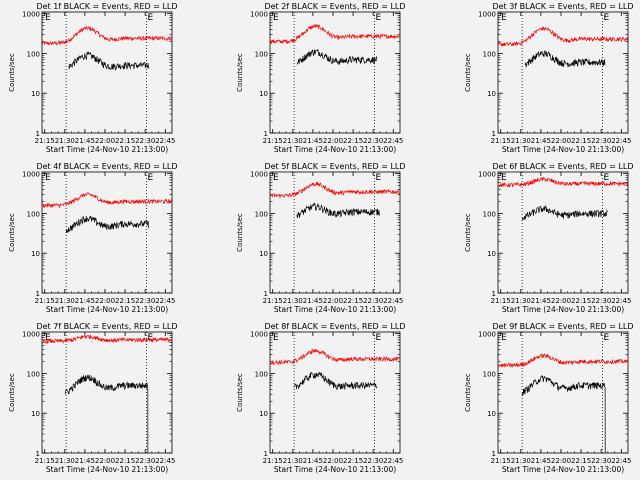 This screenshot has height=480, width=640. I want to click on panel-title: Det 3f BLACK = Events, RED = LLD, so click(562, 6).